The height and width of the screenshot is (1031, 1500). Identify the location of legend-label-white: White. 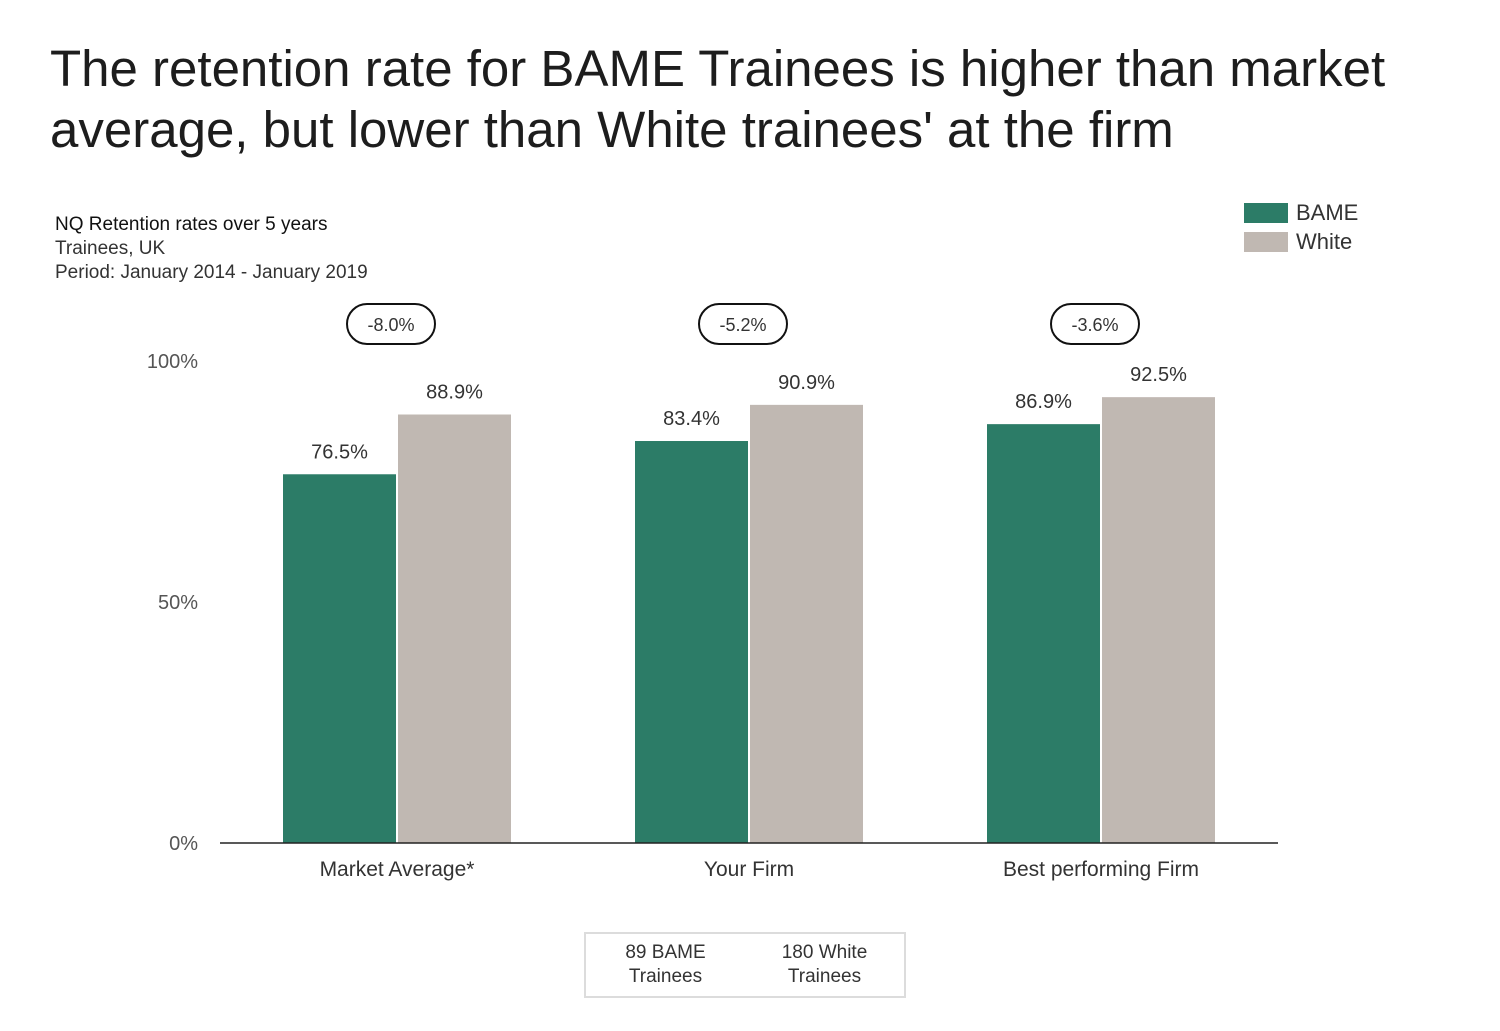
(1324, 241).